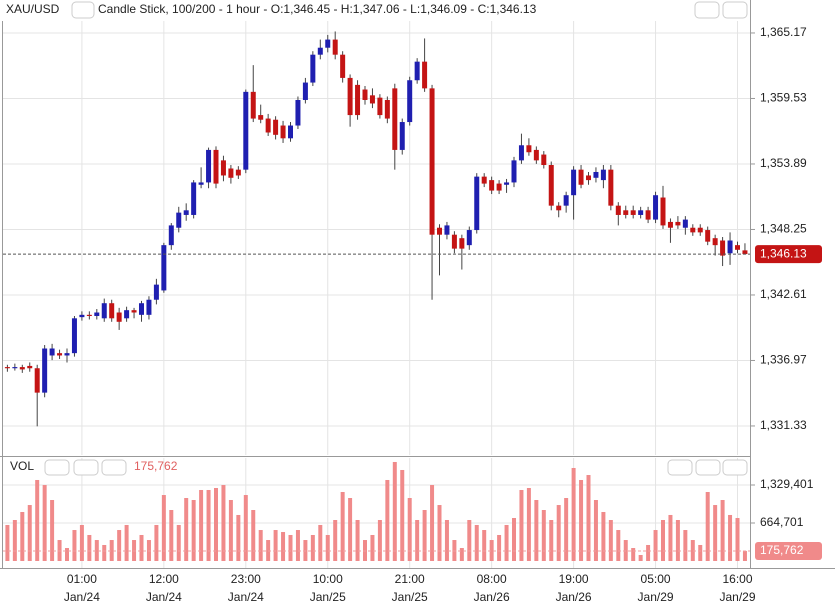 The width and height of the screenshot is (835, 607). Describe the element at coordinates (787, 484) in the screenshot. I see `y2-tick-label: 1,329,401` at that location.